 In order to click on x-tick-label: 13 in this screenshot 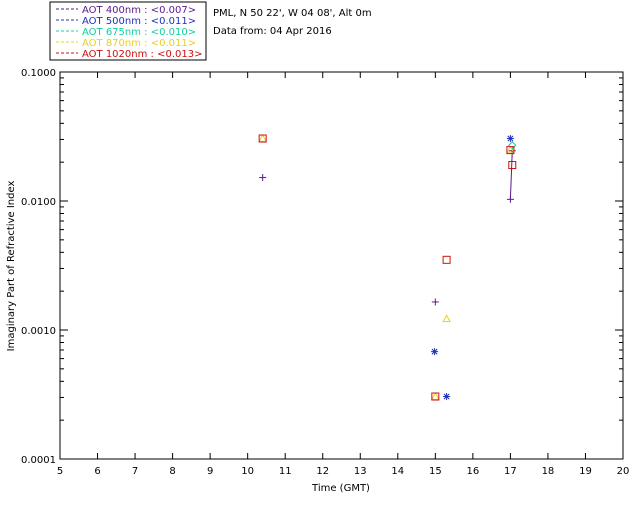, I will do `click(360, 471)`.